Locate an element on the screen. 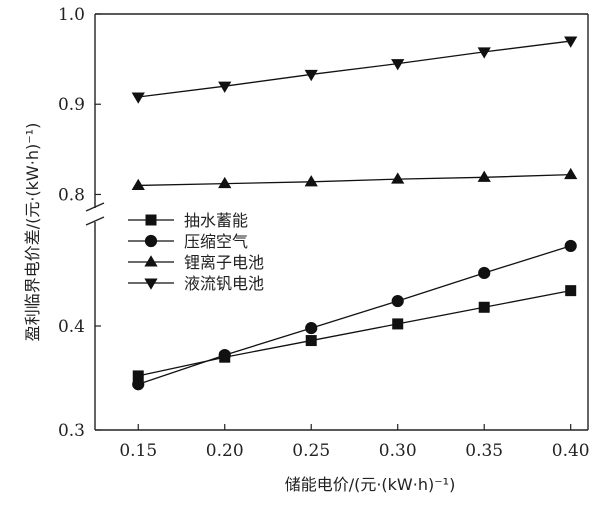 The height and width of the screenshot is (517, 600). legend-label: 压缩空气 is located at coordinates (216, 241).